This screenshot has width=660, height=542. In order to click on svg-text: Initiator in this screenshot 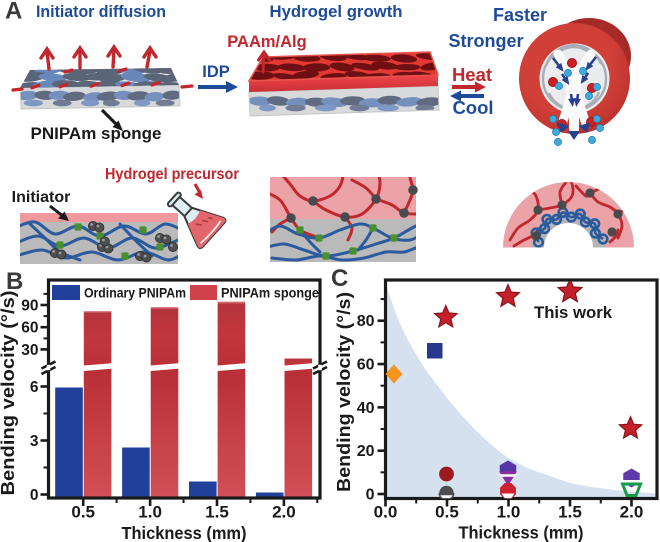, I will do `click(41, 197)`.